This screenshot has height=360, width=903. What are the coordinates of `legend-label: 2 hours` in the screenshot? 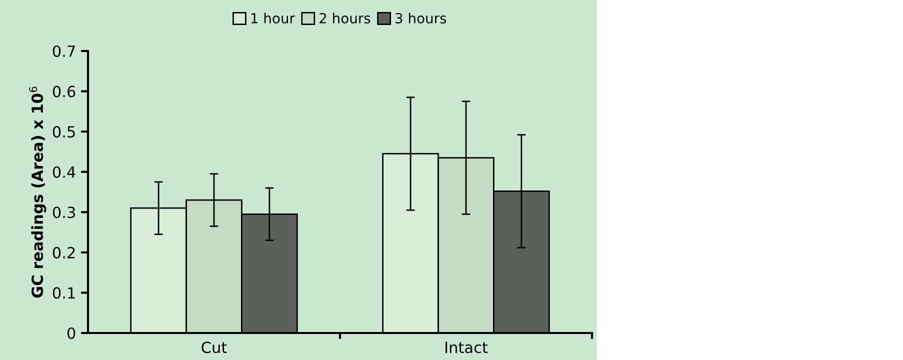 It's located at (345, 18).